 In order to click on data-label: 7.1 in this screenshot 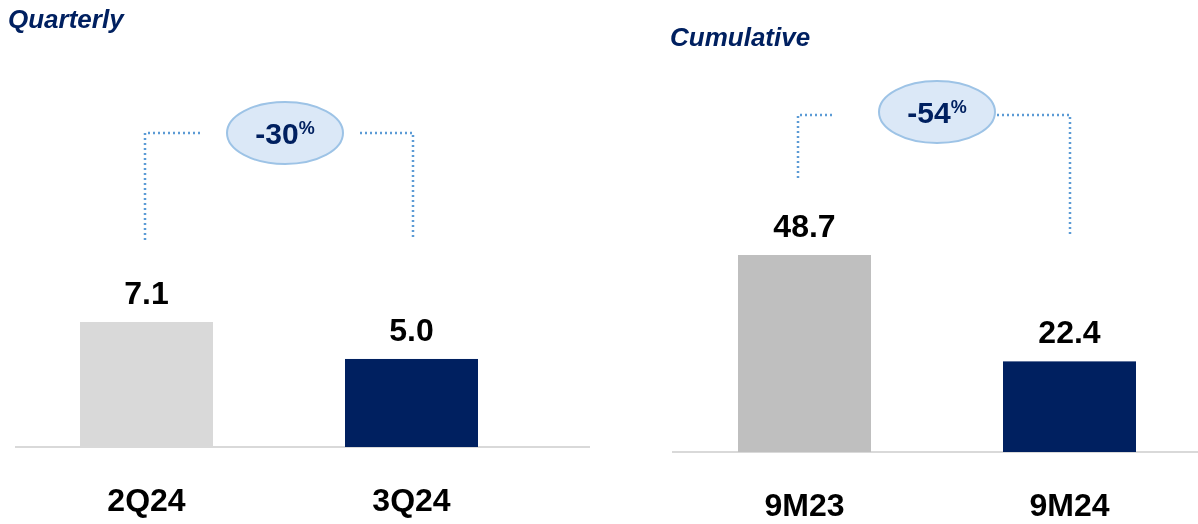, I will do `click(146, 293)`.